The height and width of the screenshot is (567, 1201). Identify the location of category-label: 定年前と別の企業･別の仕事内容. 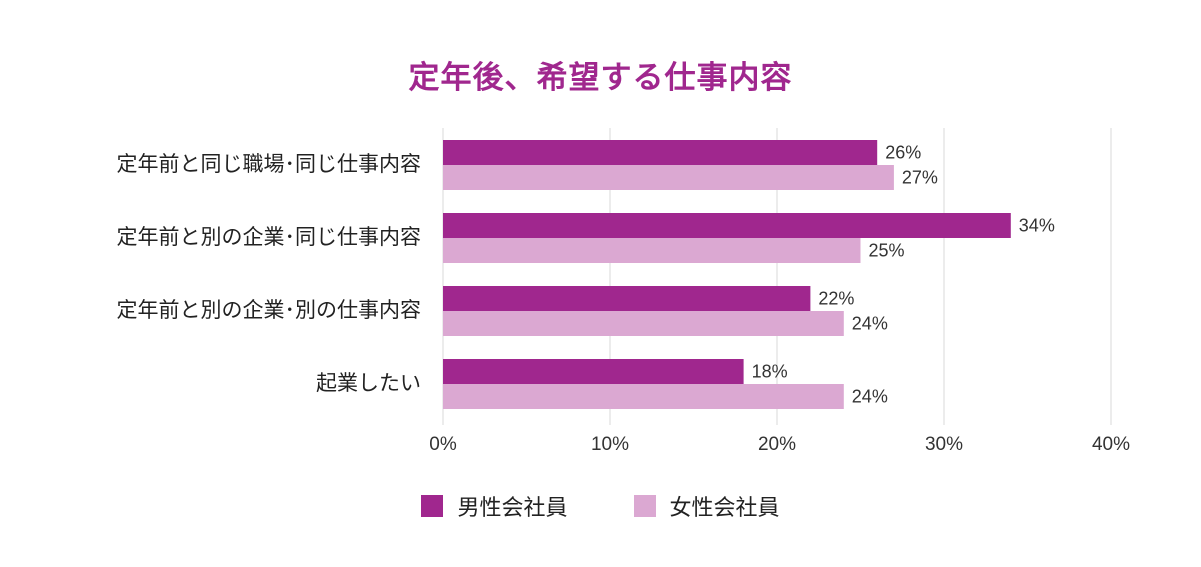
(269, 310).